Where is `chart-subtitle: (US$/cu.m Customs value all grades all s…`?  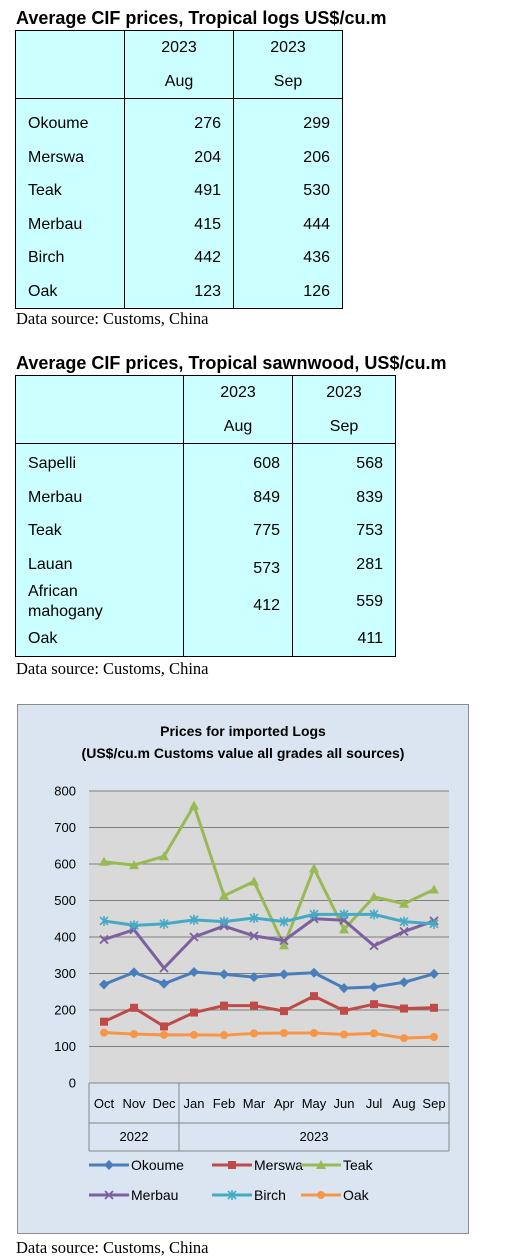 chart-subtitle: (US$/cu.m Customs value all grades all s… is located at coordinates (243, 753).